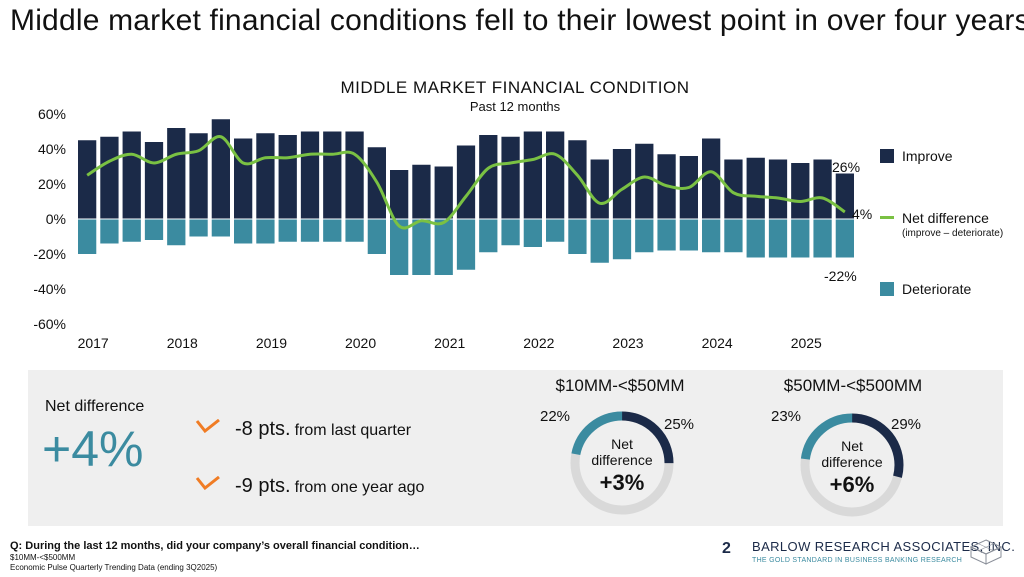 Image resolution: width=1024 pixels, height=577 pixels. I want to click on change-quarter-text: from last quarter, so click(353, 430).